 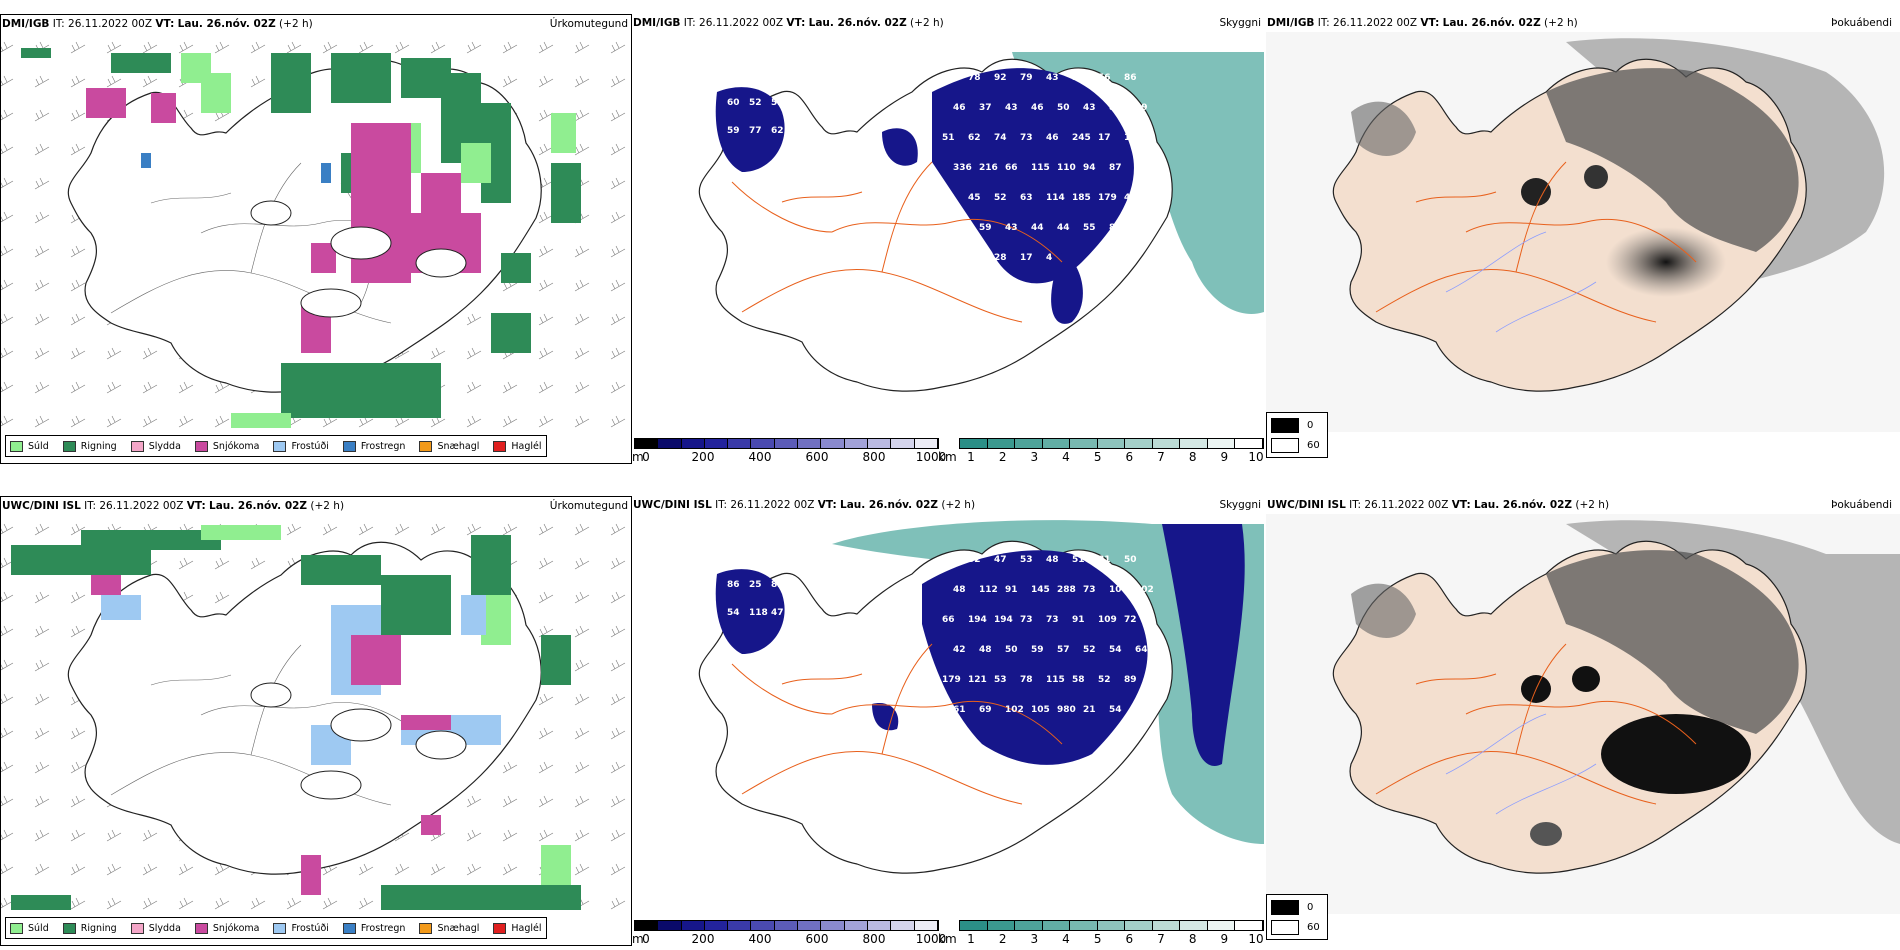 I want to click on cloud-base-value: 5, so click(x=971, y=258).